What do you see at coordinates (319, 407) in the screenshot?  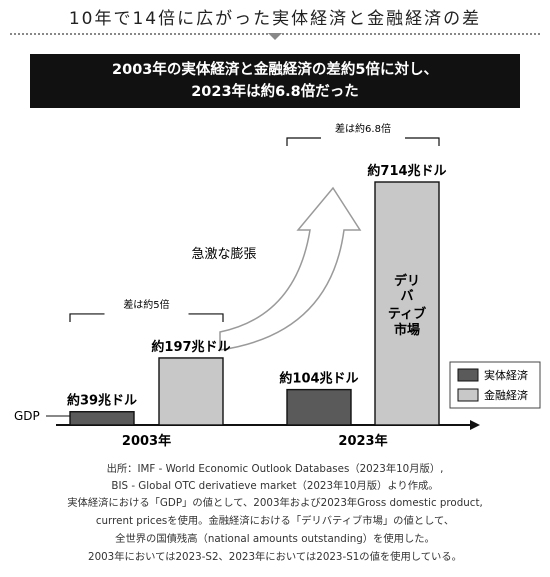 I see `bar-real-2023` at bounding box center [319, 407].